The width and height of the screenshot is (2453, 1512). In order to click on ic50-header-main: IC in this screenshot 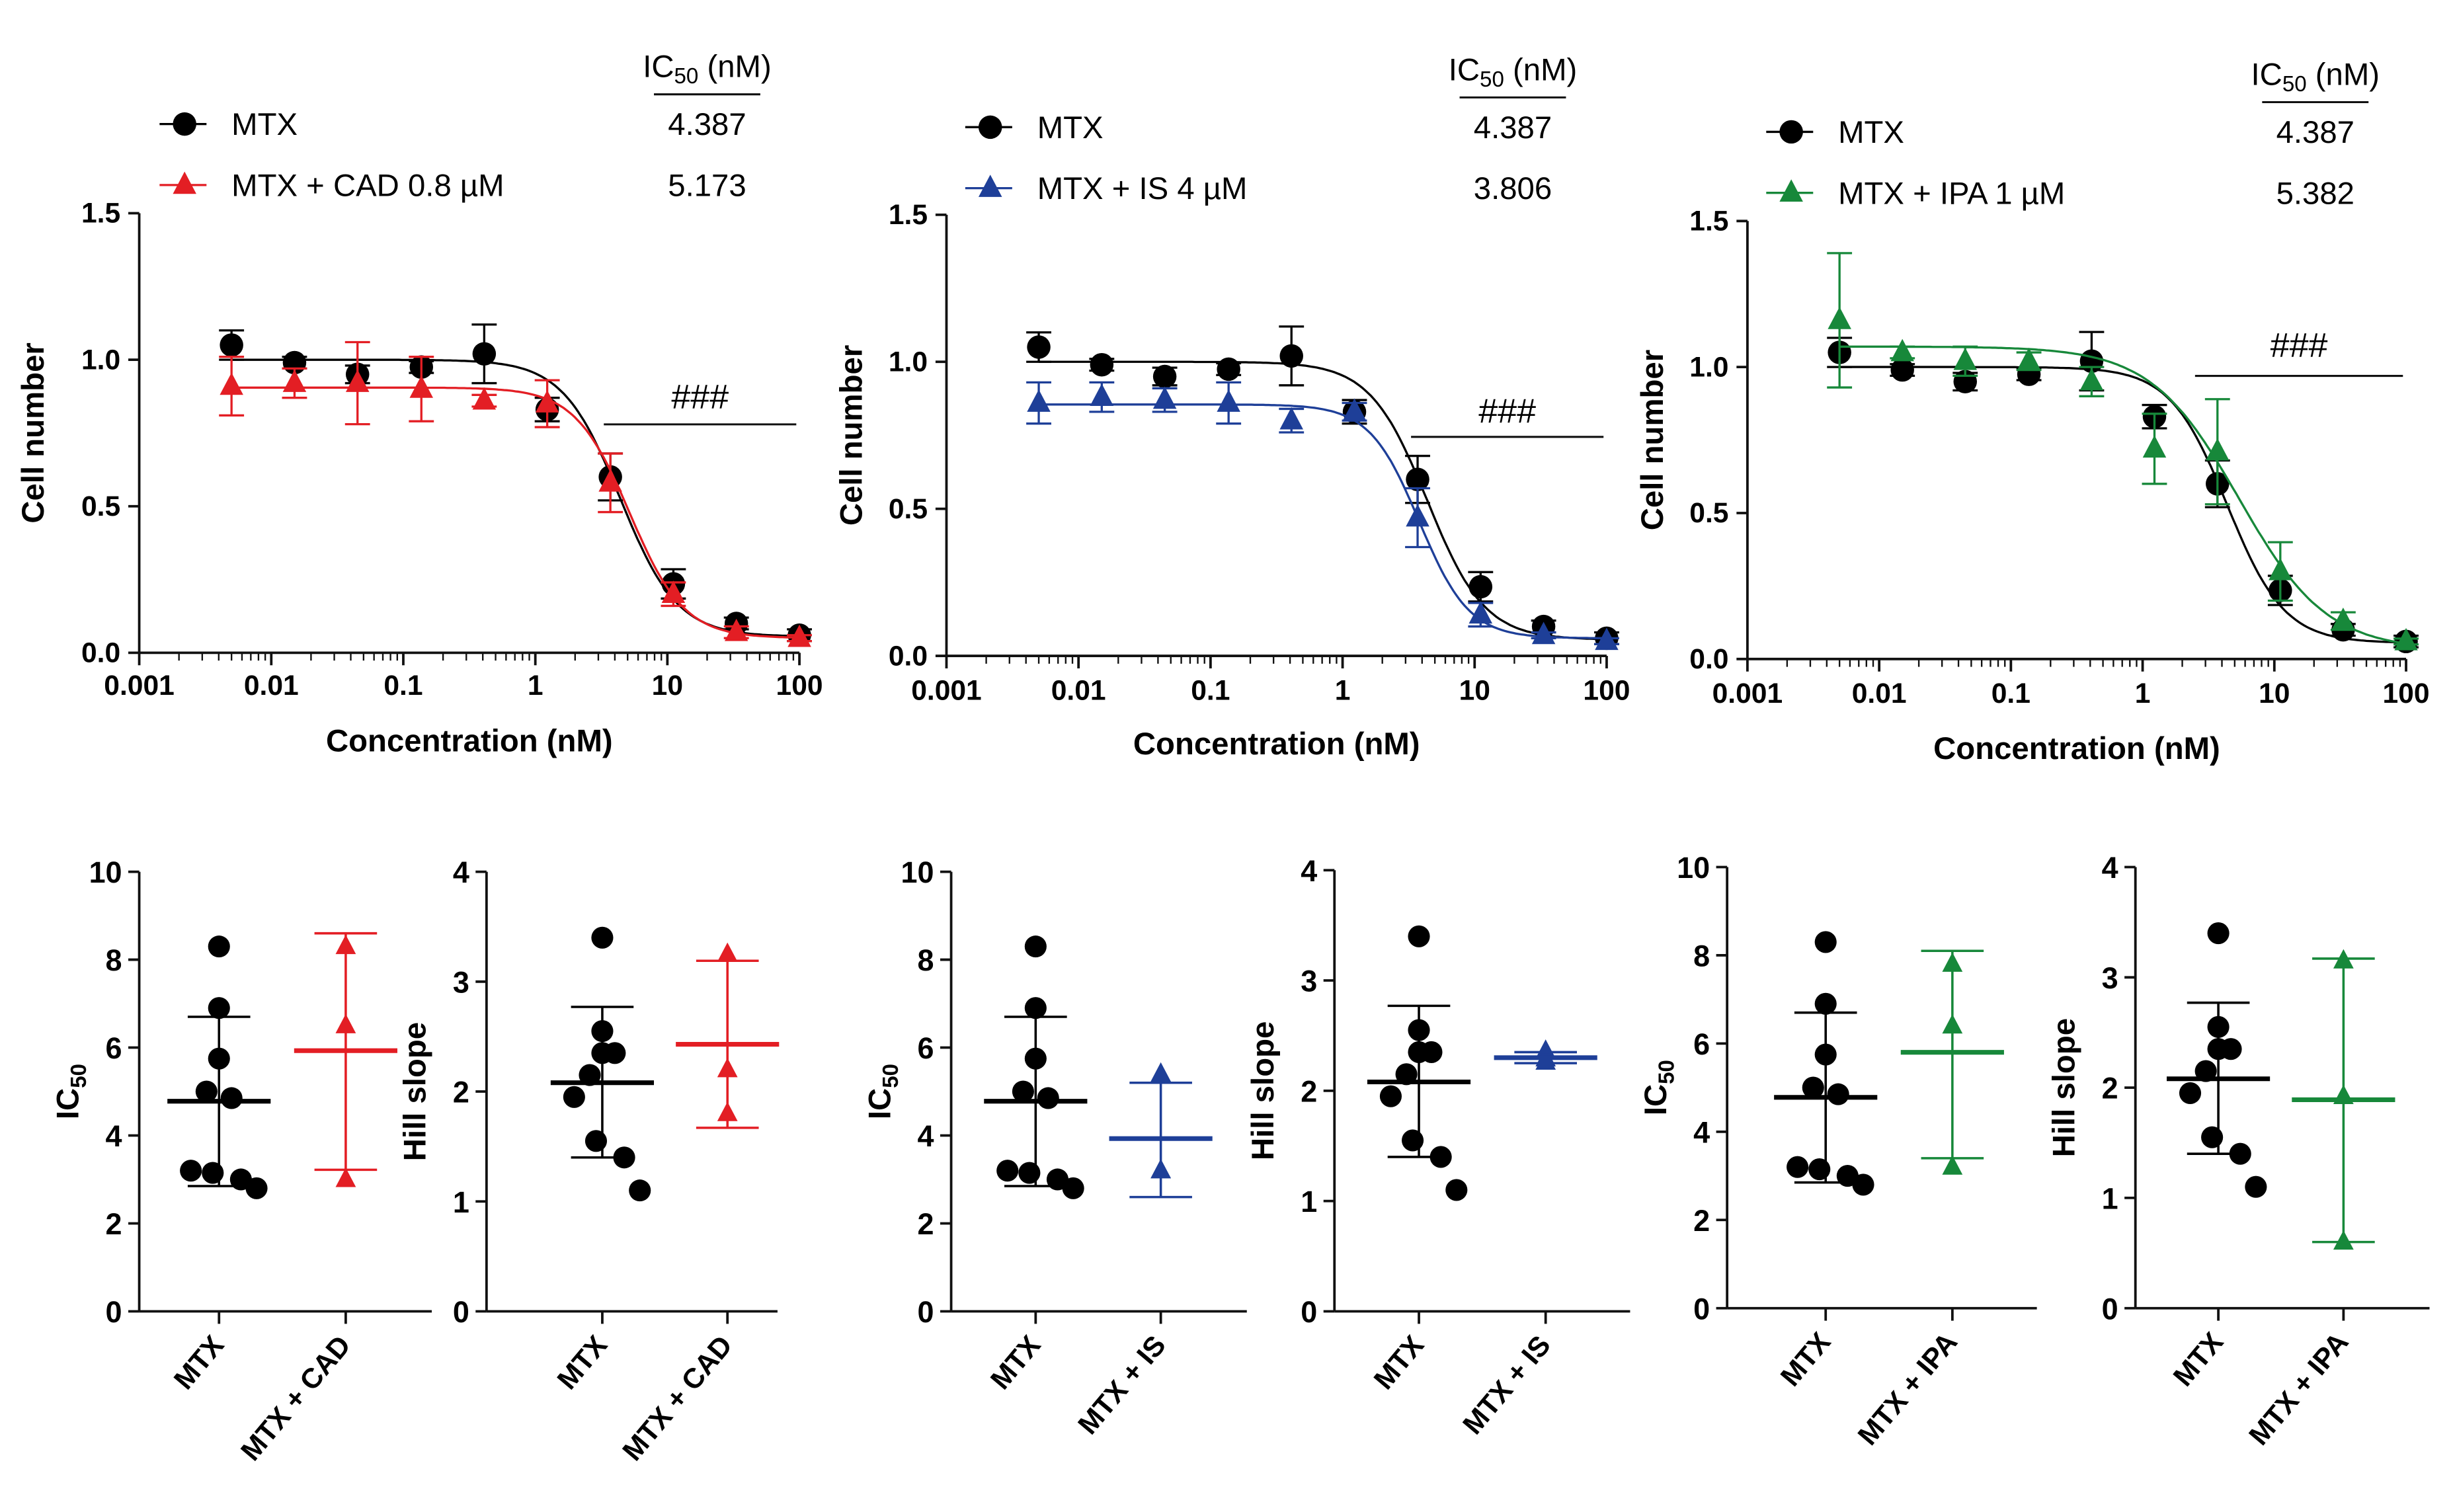, I will do `click(658, 67)`.